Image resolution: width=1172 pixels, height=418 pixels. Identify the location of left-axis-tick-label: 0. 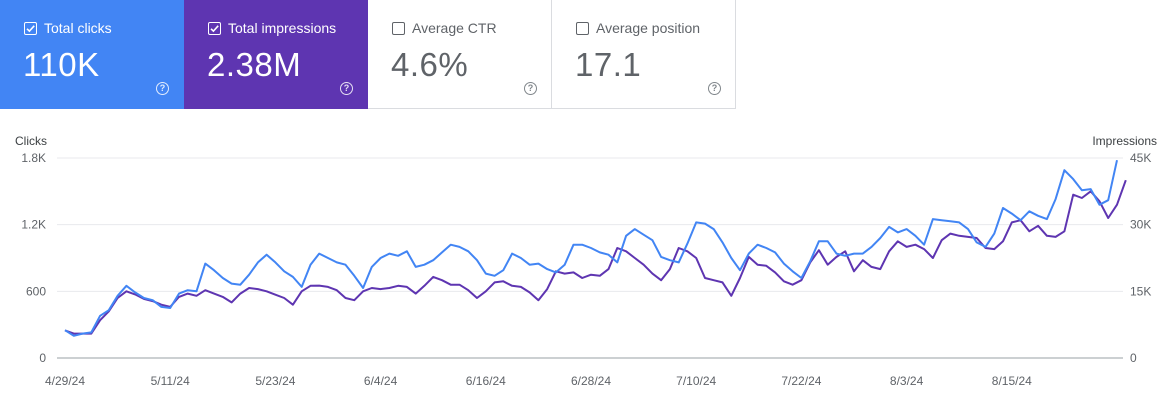
(42, 358).